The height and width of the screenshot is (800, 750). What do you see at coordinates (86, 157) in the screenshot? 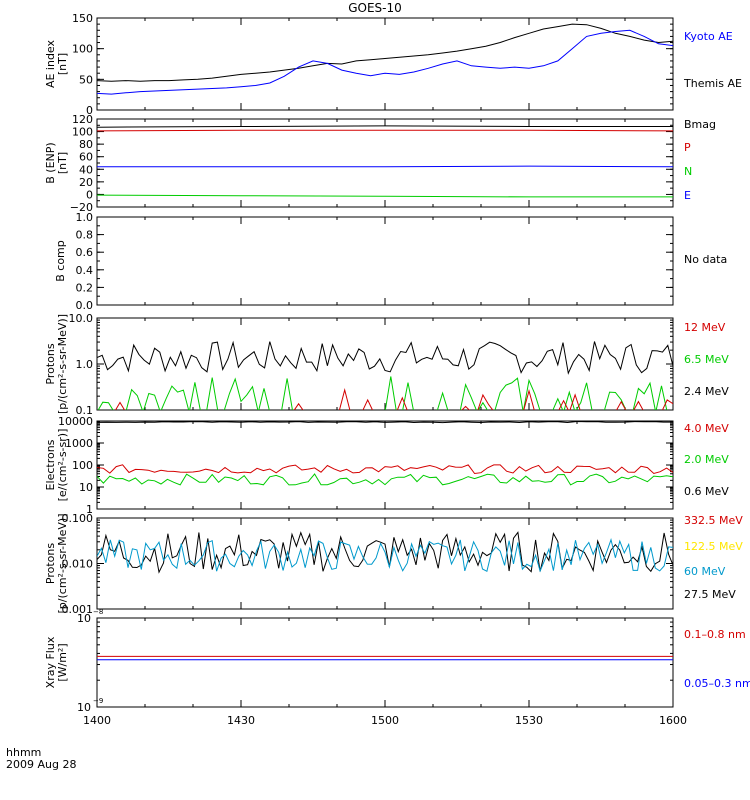
I see `y-tick-label: 60` at bounding box center [86, 157].